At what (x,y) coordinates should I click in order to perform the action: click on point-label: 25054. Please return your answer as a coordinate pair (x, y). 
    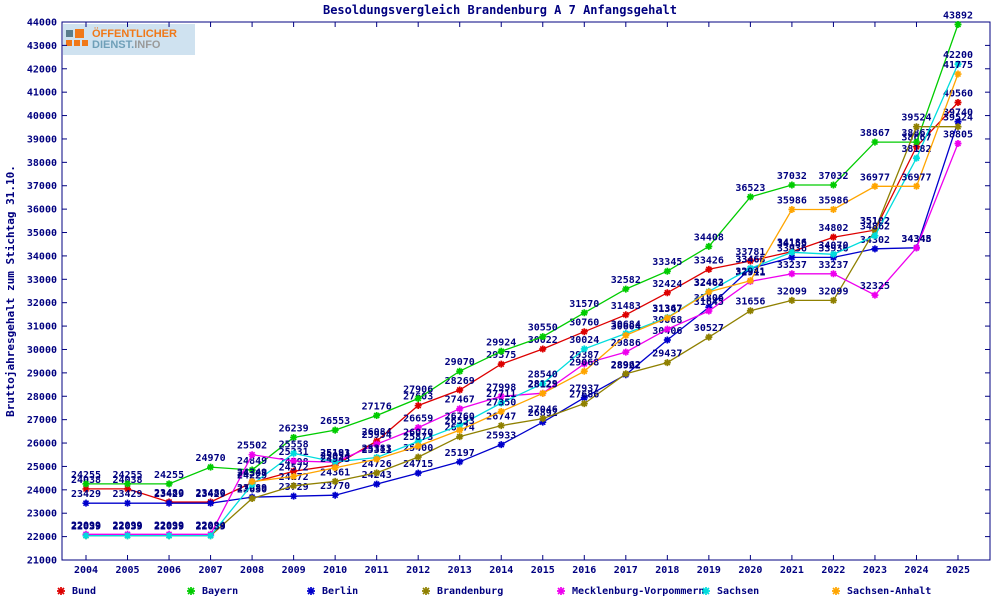
    Looking at the image, I should click on (335, 456).